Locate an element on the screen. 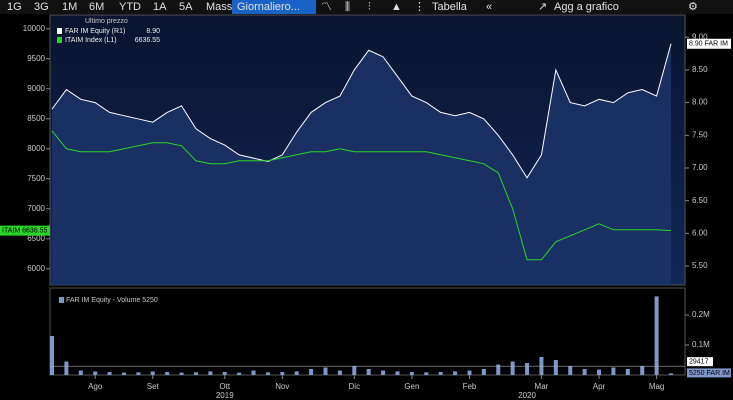 The height and width of the screenshot is (400, 733). candle-icon: ⫶ is located at coordinates (369, 7).